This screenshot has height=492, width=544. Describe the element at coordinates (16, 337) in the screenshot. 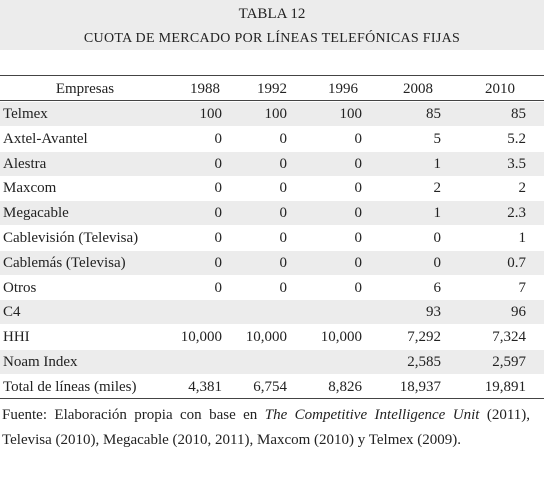

I see `row-label: HHI` at that location.